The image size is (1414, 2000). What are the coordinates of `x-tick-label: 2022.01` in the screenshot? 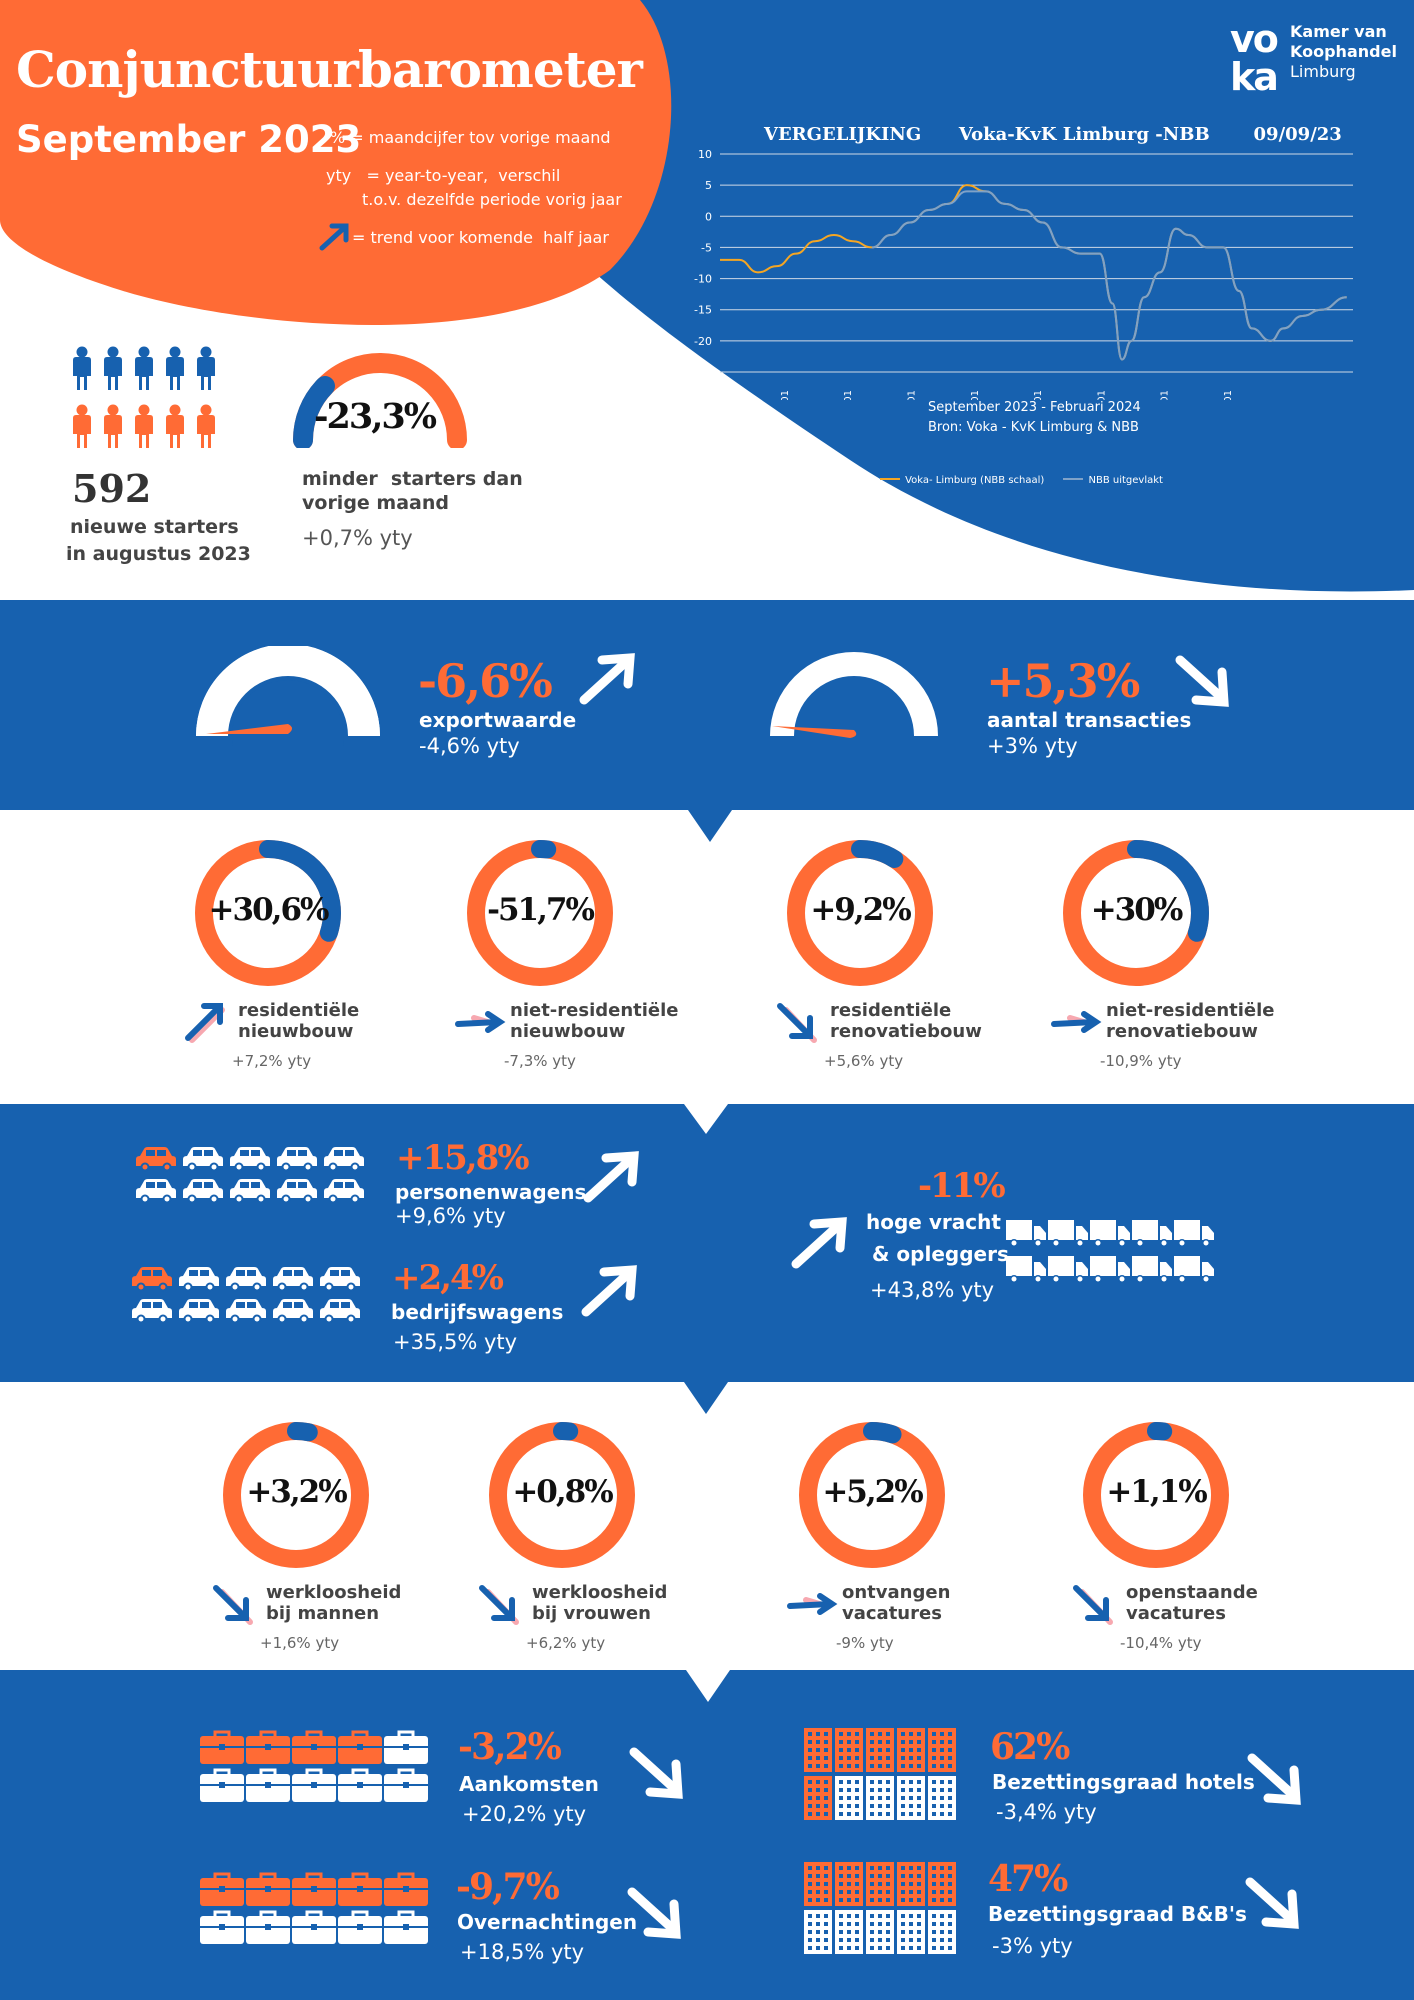 It's located at (1228, 395).